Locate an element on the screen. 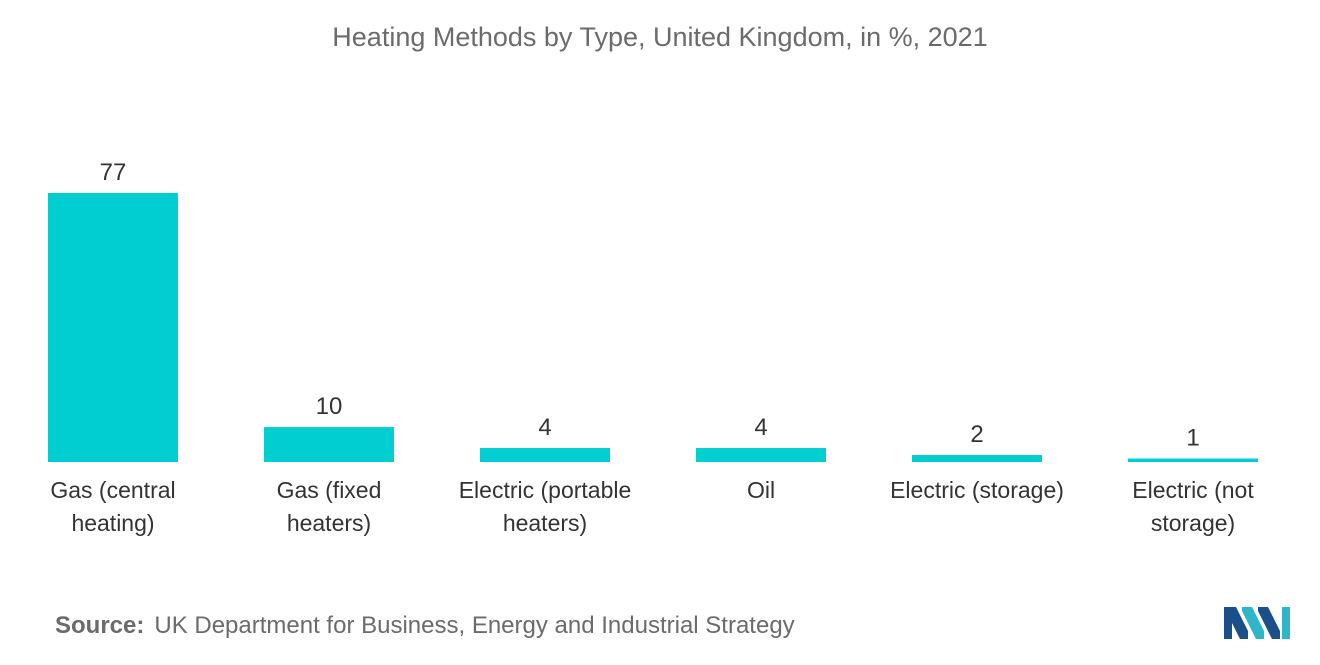 The width and height of the screenshot is (1320, 665). category-label-3: Oil is located at coordinates (761, 490).